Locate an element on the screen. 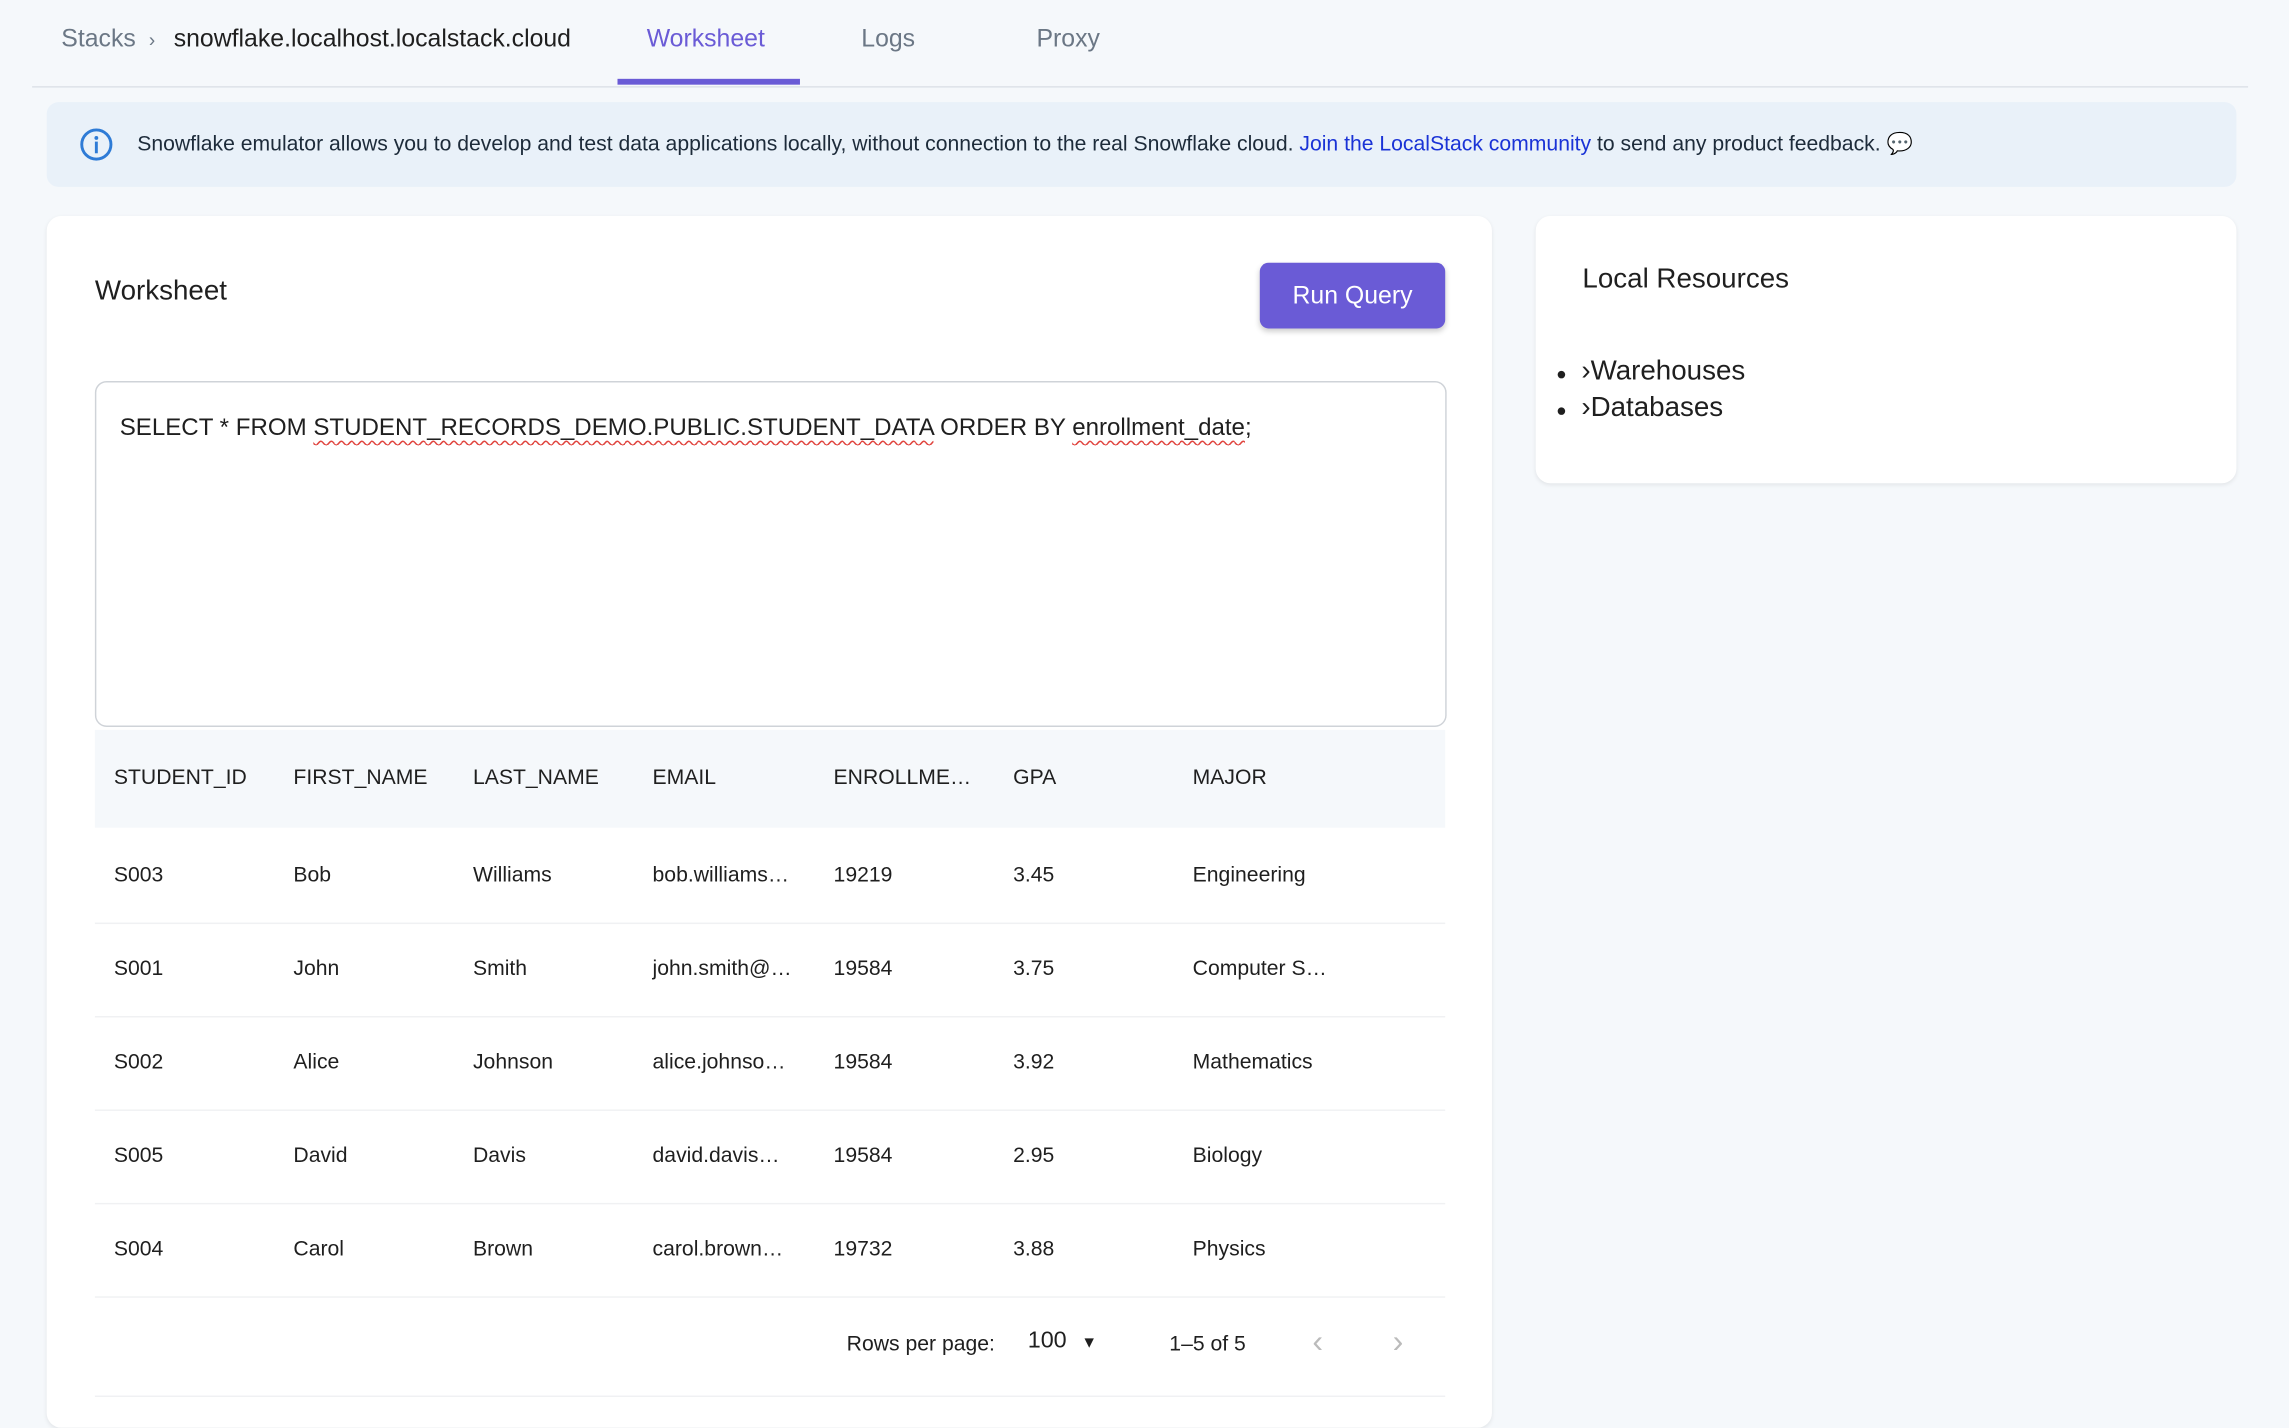 This screenshot has width=2289, height=1428. resource-warehouses: ● ›Warehouses is located at coordinates (1651, 371).